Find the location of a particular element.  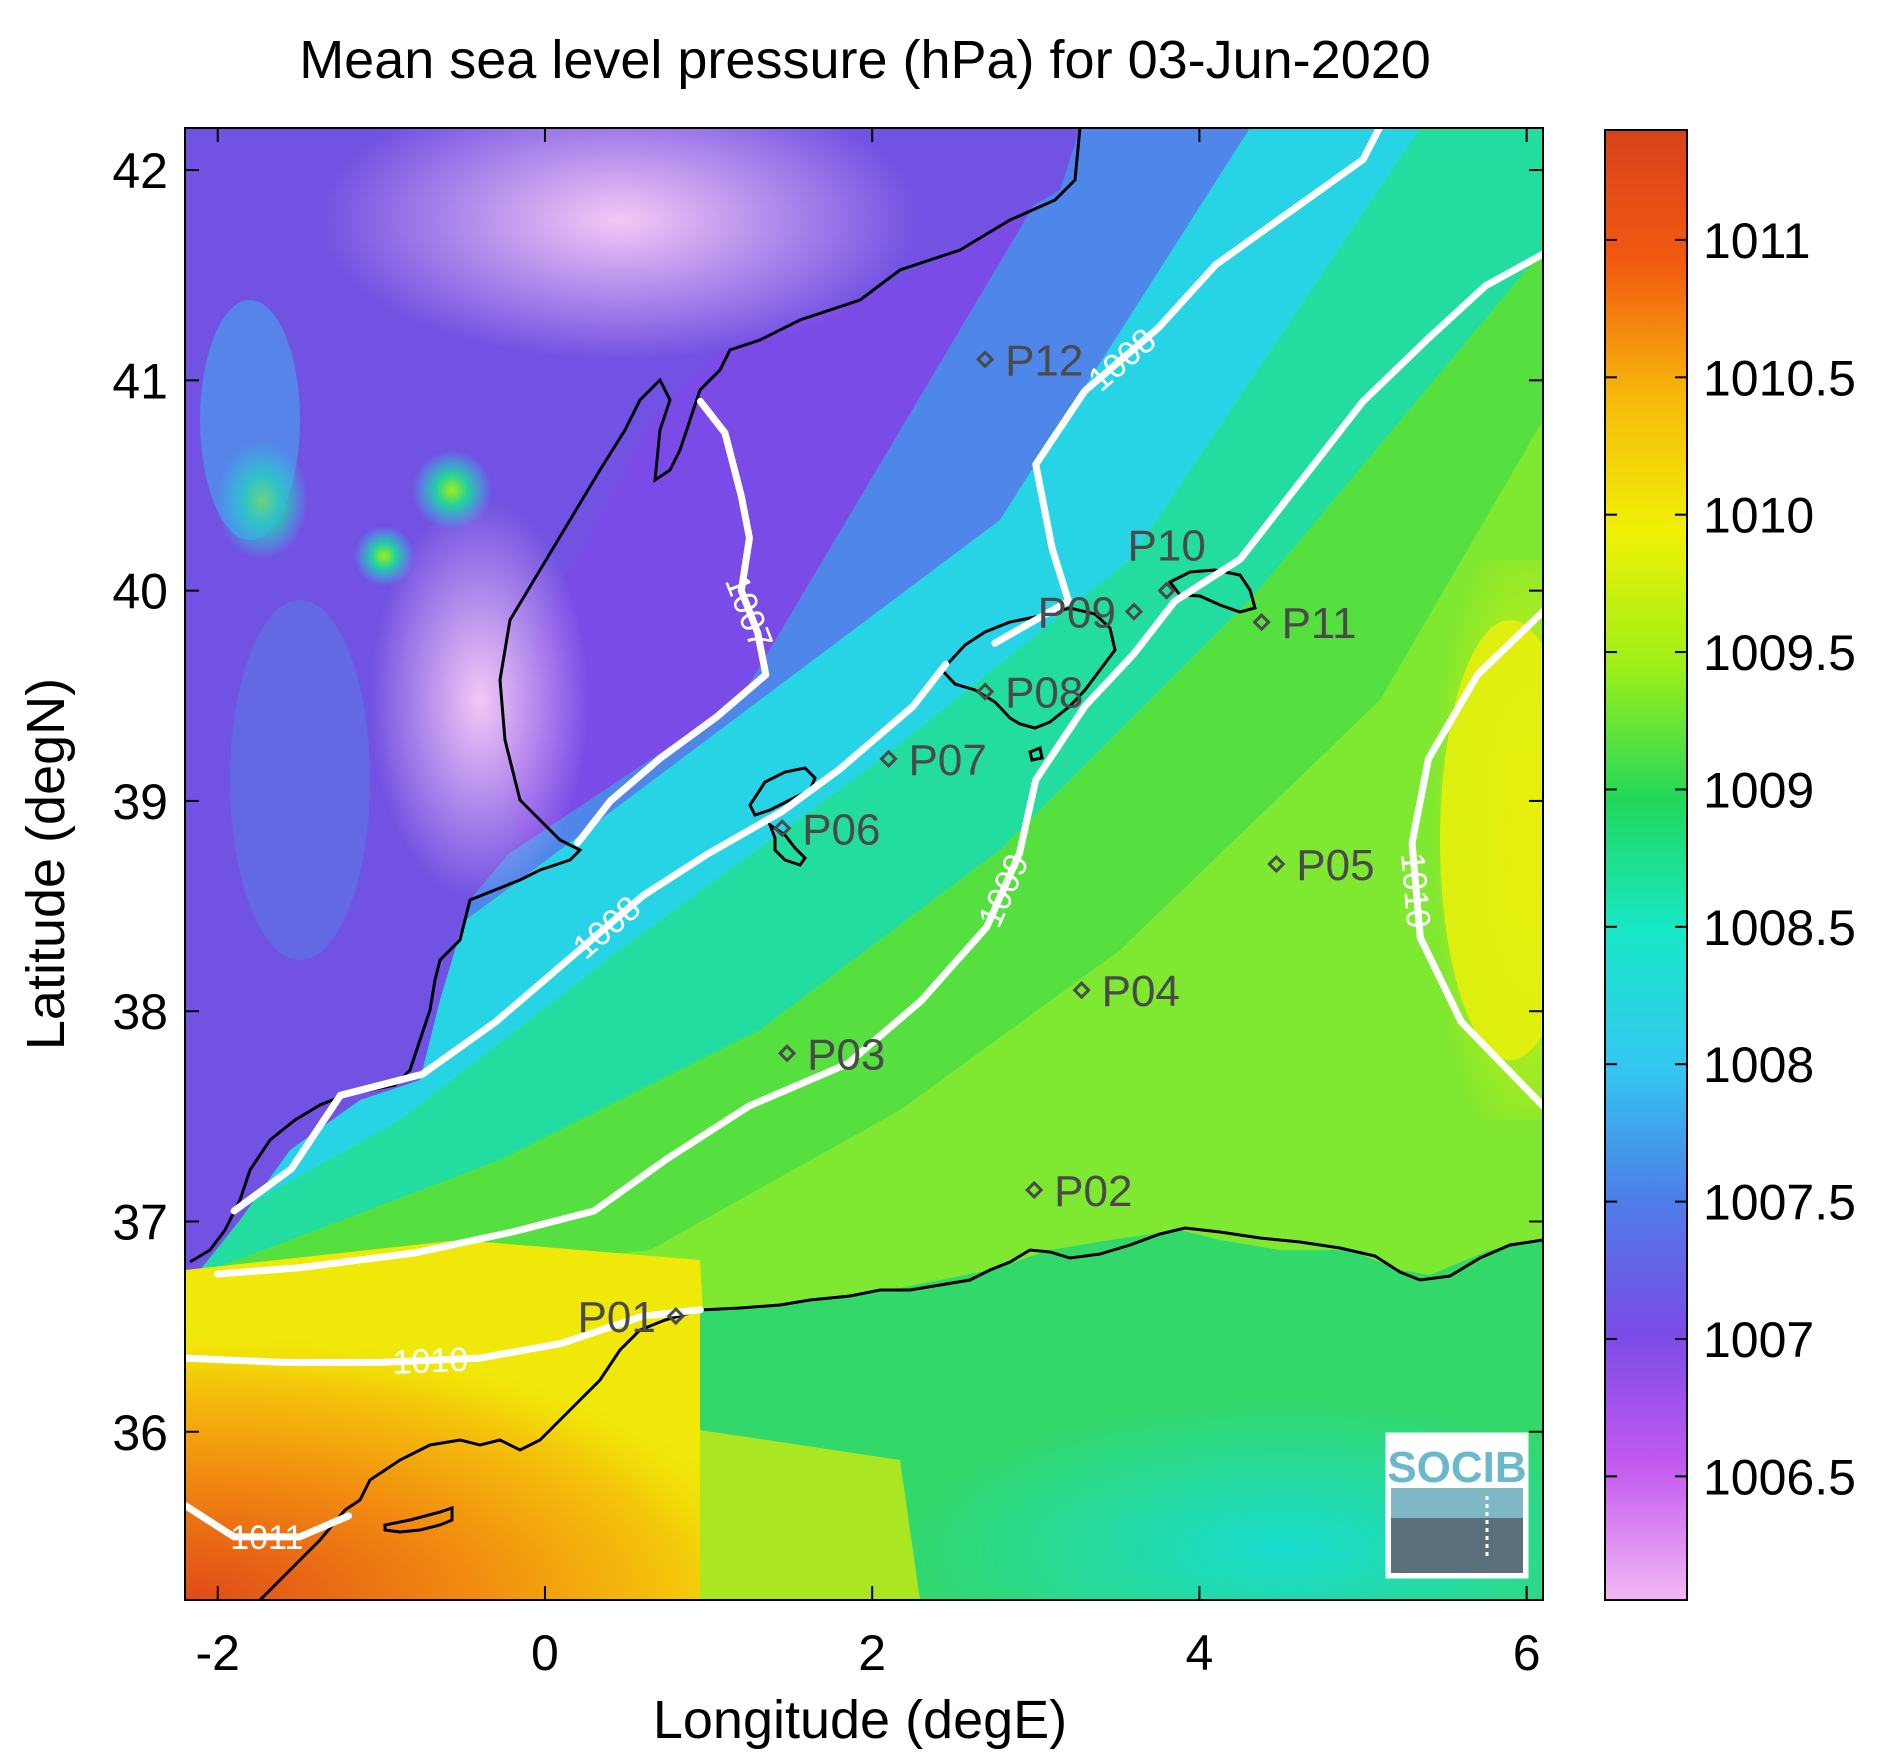

socib-logo: SOCIB is located at coordinates (1457, 1505).